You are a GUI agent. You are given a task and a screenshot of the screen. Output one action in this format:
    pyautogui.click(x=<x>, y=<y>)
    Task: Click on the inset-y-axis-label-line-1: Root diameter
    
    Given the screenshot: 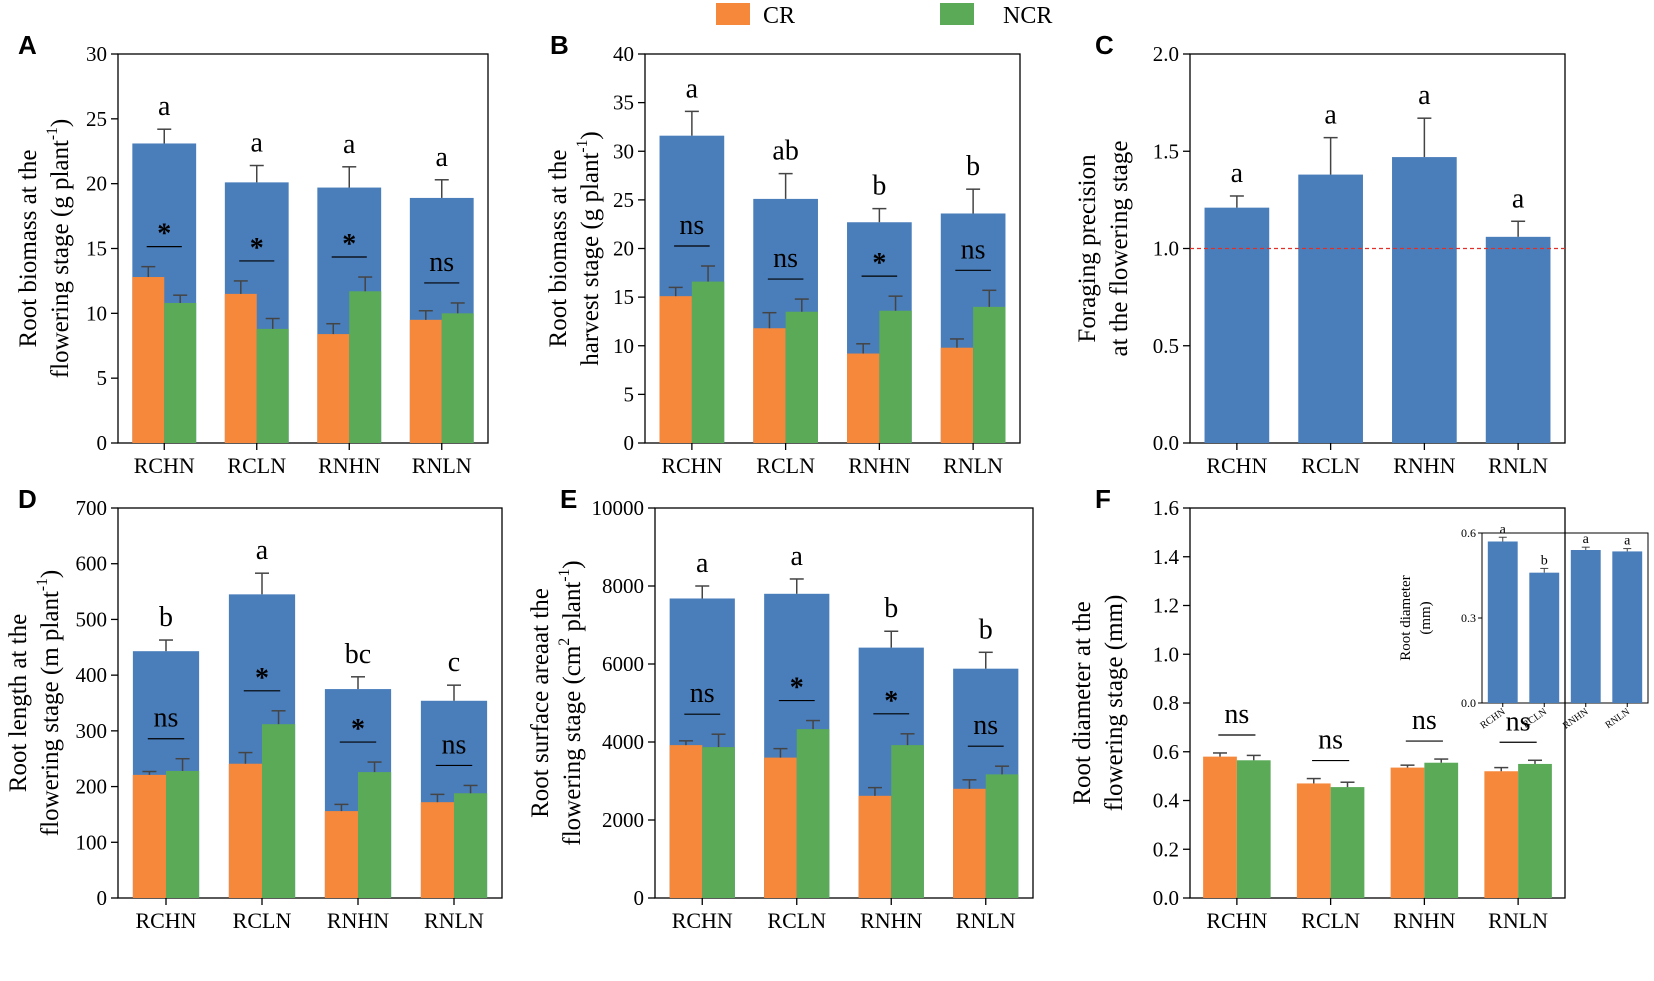 What is the action you would take?
    pyautogui.click(x=1406, y=617)
    